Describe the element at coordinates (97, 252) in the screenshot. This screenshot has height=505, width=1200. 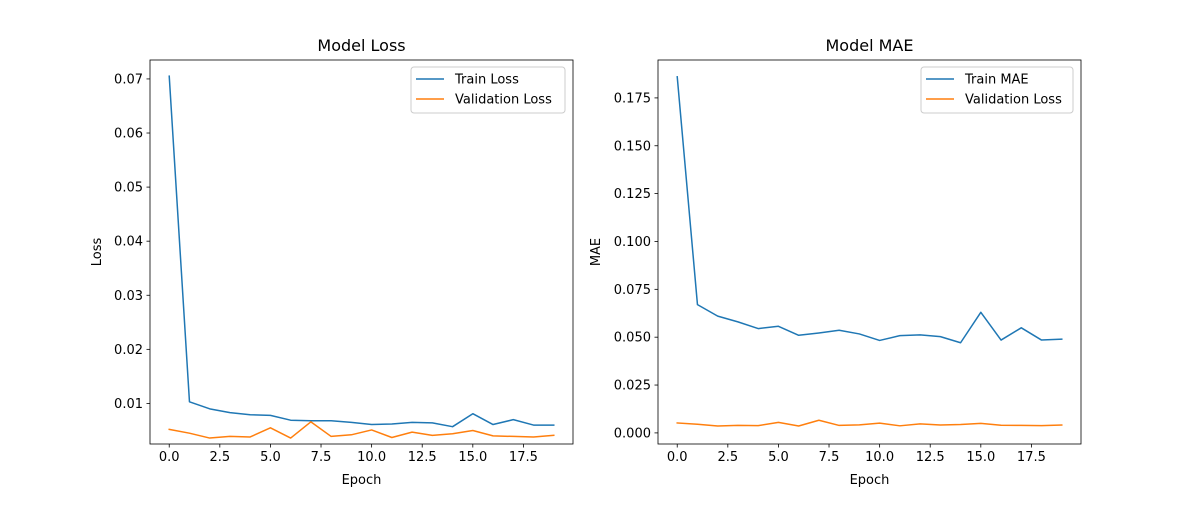
I see `y-axis-label: Loss` at that location.